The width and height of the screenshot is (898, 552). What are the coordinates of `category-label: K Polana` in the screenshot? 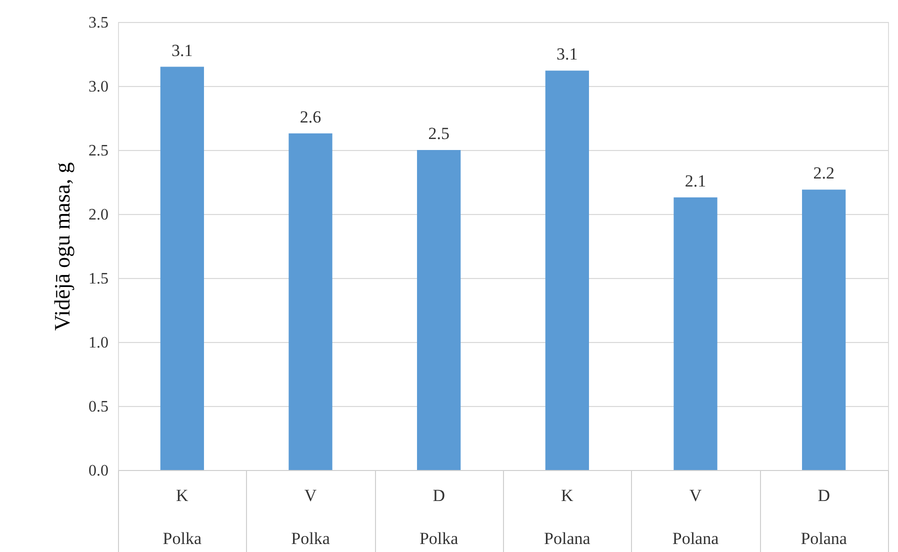 It's located at (567, 517).